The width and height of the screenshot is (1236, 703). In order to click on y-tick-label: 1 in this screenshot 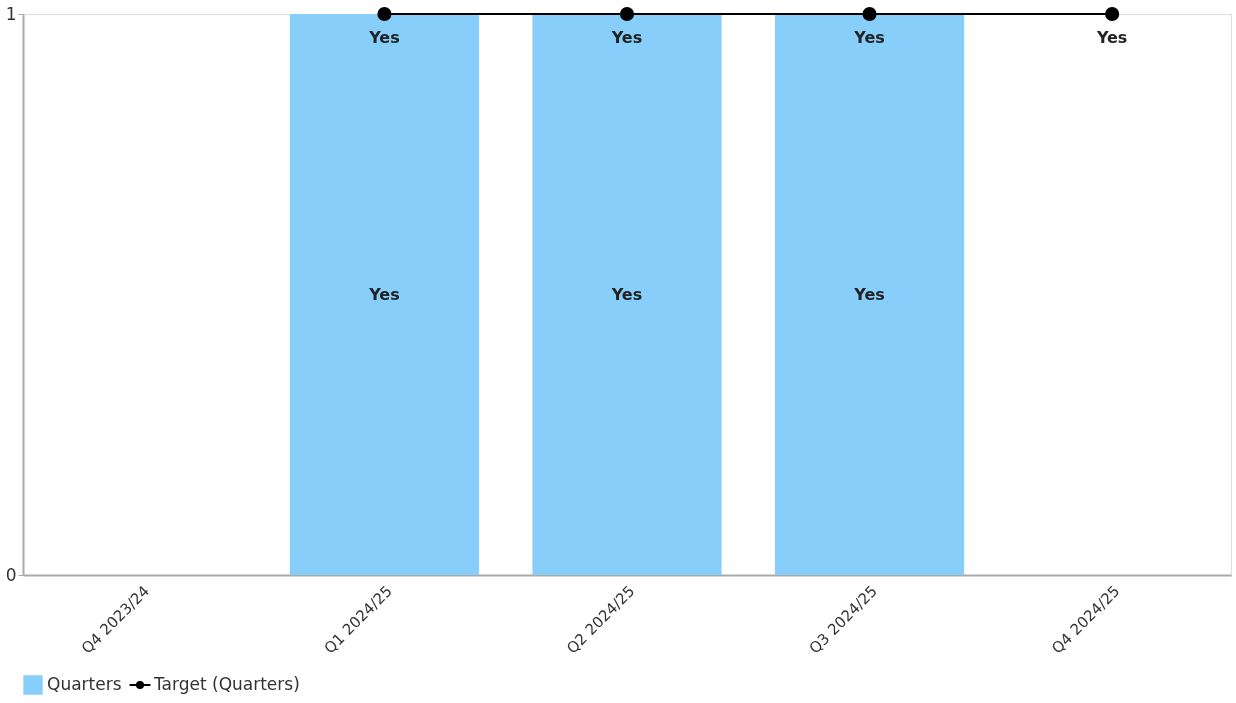, I will do `click(11, 13)`.